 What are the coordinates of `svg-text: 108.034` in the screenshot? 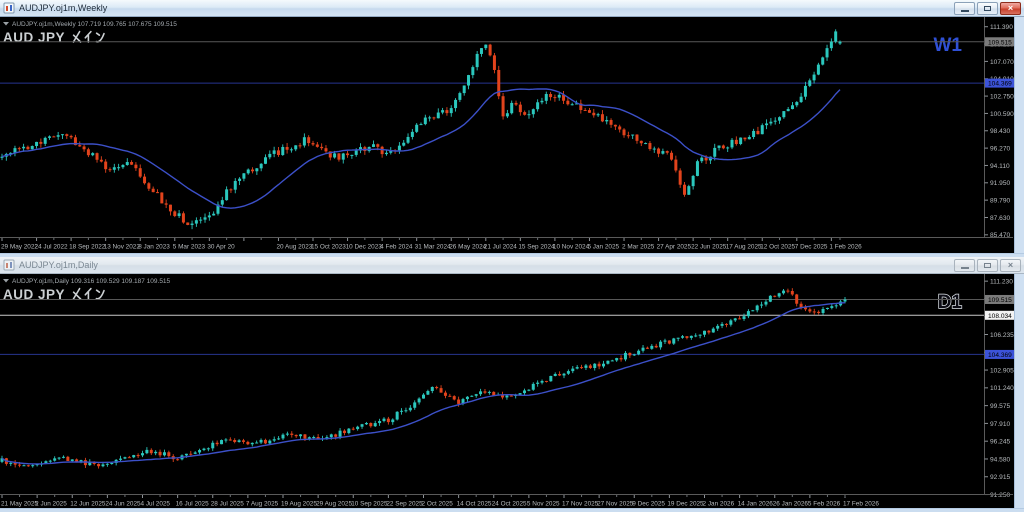 It's located at (1000, 316).